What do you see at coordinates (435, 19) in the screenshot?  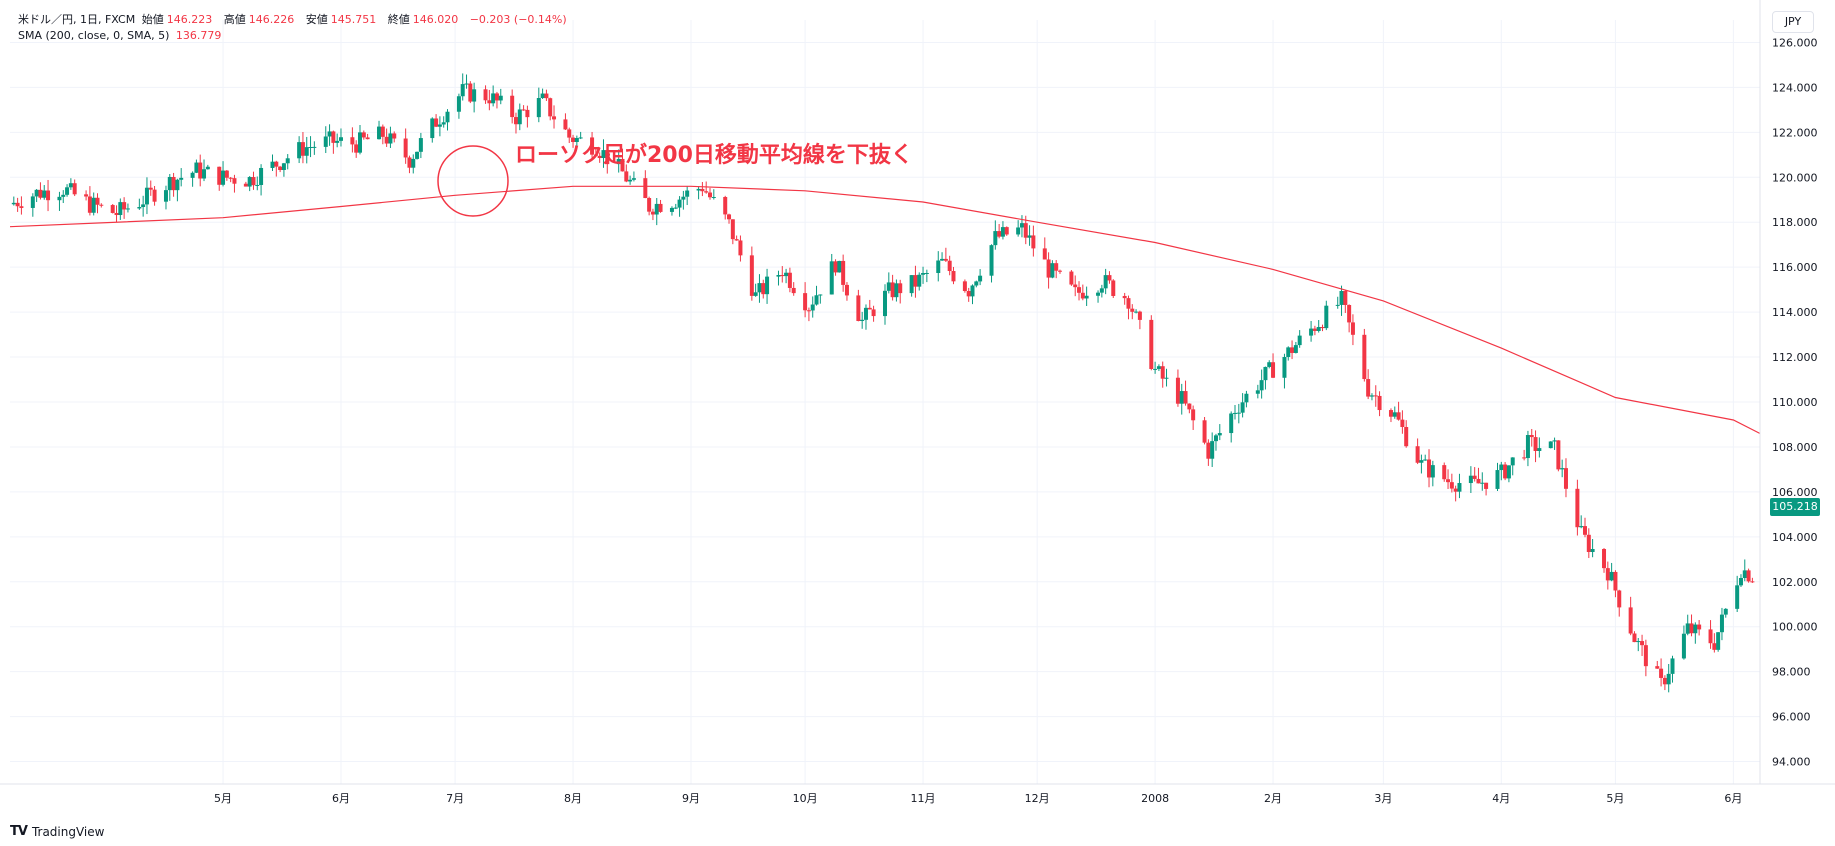 I see `close-value: 146.020` at bounding box center [435, 19].